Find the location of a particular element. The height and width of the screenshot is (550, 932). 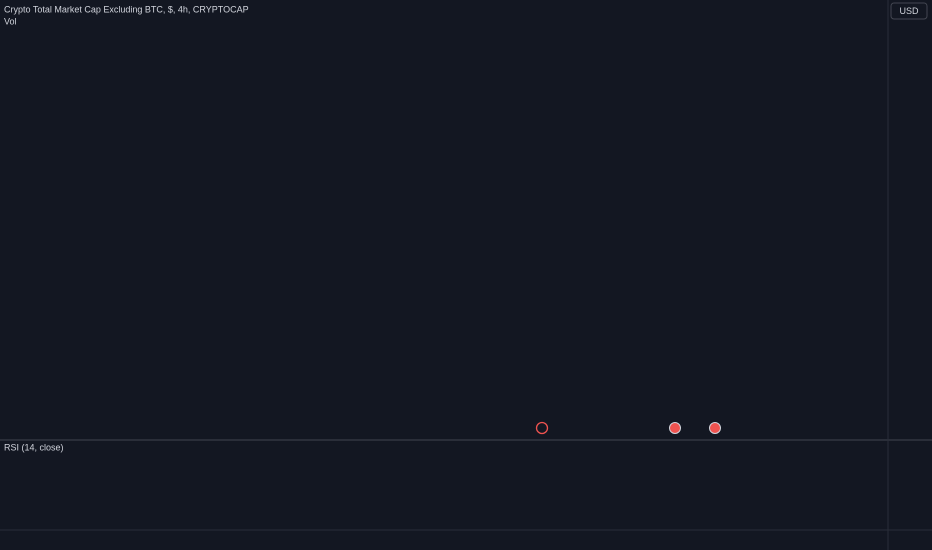

volume-title: Vol is located at coordinates (10, 21).